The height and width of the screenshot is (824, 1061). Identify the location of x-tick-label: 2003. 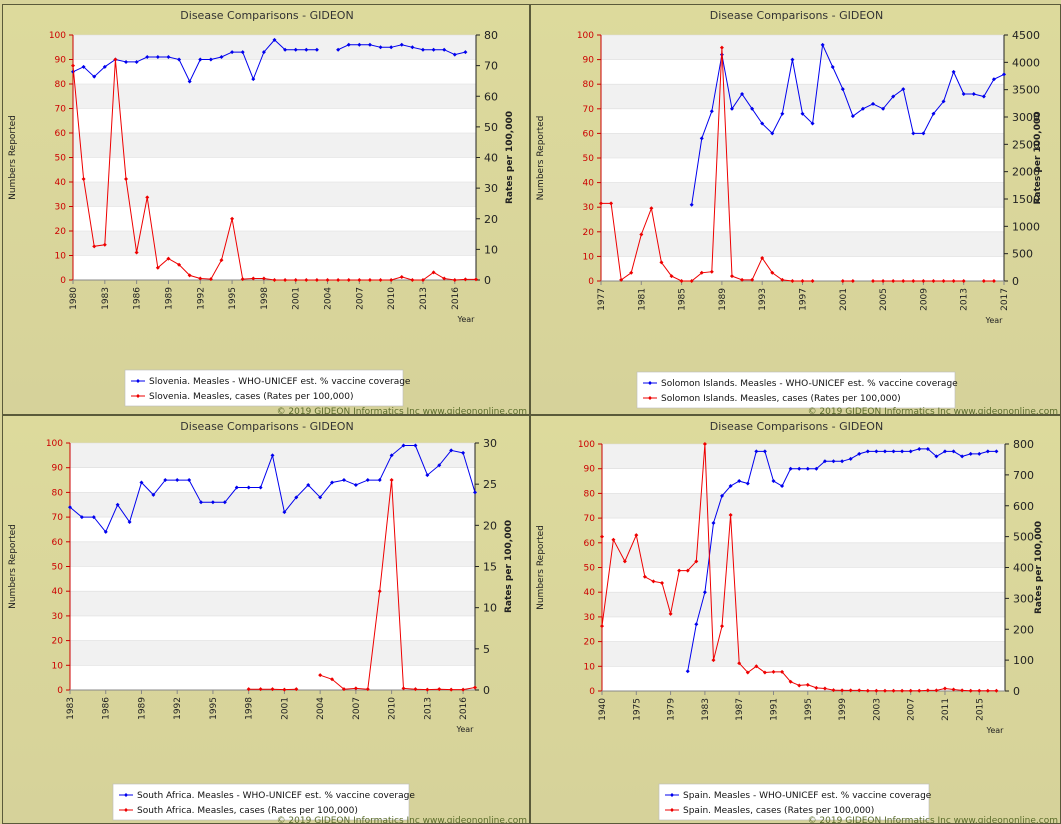
(877, 709).